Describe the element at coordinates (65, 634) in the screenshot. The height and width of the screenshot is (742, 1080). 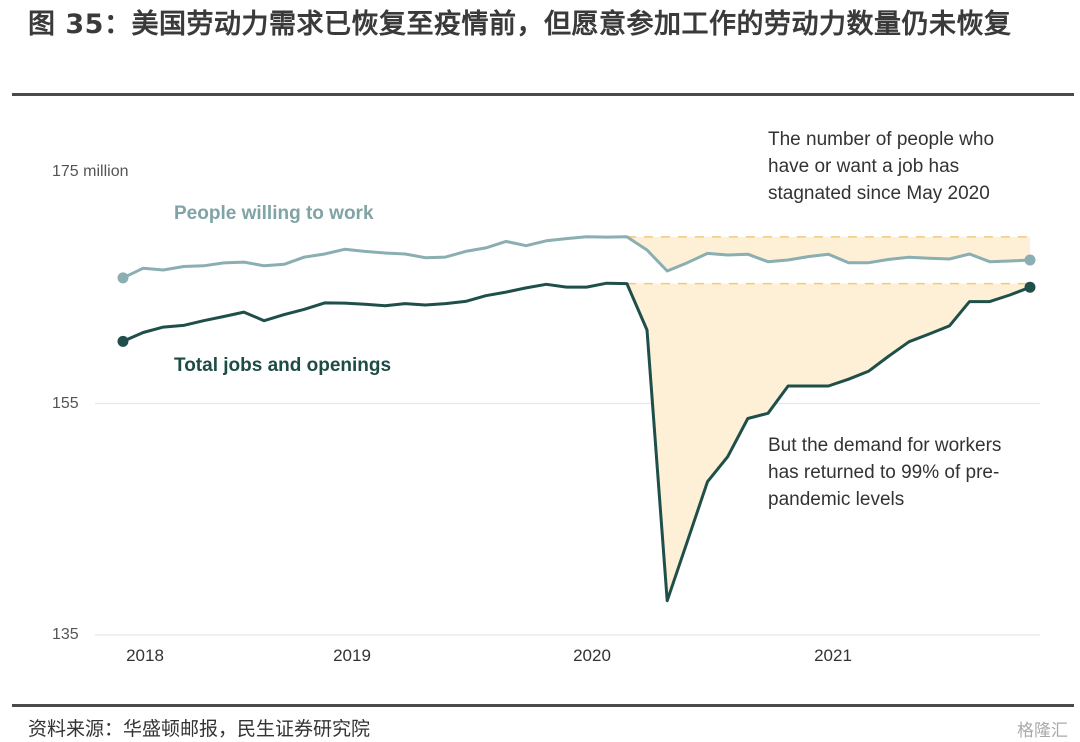
I see `y-tick-label: 135` at that location.